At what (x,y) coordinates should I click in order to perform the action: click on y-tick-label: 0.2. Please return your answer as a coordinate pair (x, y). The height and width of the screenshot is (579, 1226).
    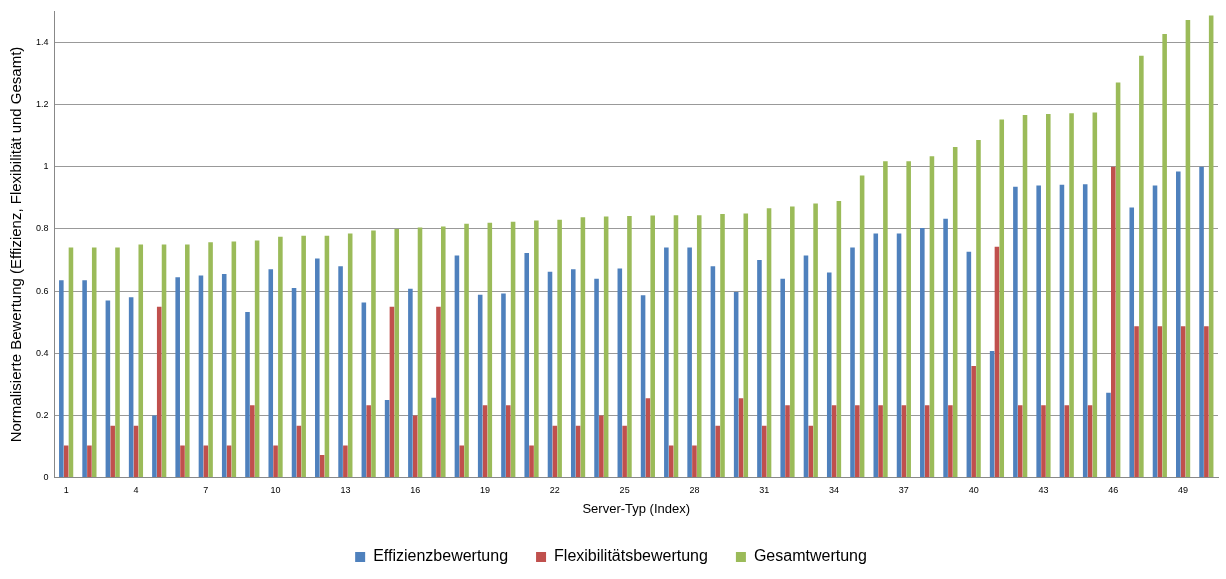
    Looking at the image, I should click on (42, 414).